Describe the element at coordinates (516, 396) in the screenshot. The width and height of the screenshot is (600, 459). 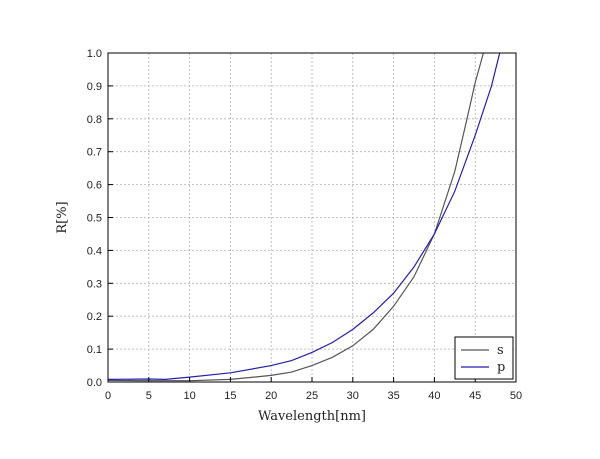
I see `x-tick-label: 50` at that location.